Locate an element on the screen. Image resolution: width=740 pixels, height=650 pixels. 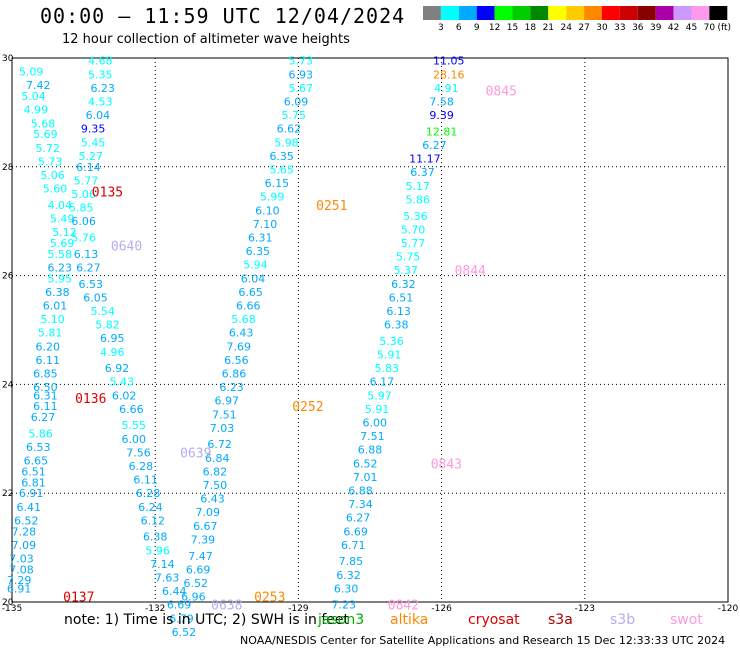
wave-height-point: 6.27 is located at coordinates (358, 518).